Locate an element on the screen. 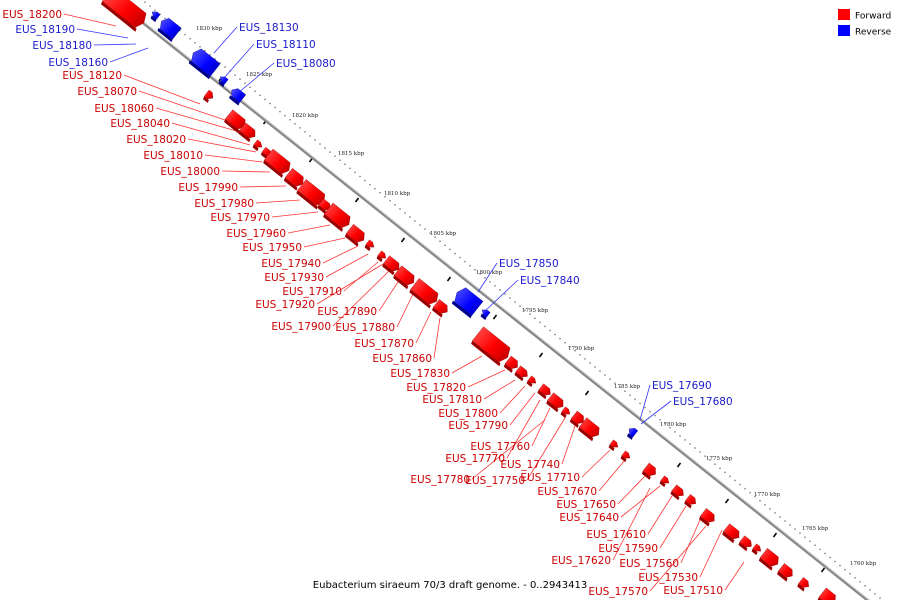 The image size is (900, 600). scale-tick-label: 1790 kbp is located at coordinates (581, 349).